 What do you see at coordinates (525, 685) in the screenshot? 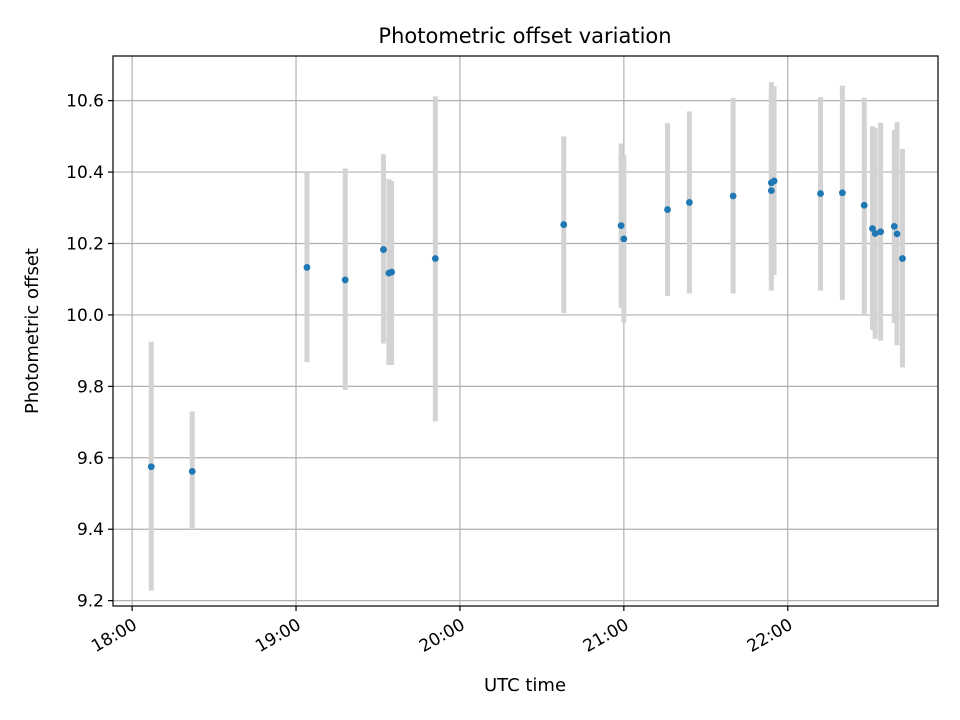
I see `x-axis-label: UTC time` at bounding box center [525, 685].